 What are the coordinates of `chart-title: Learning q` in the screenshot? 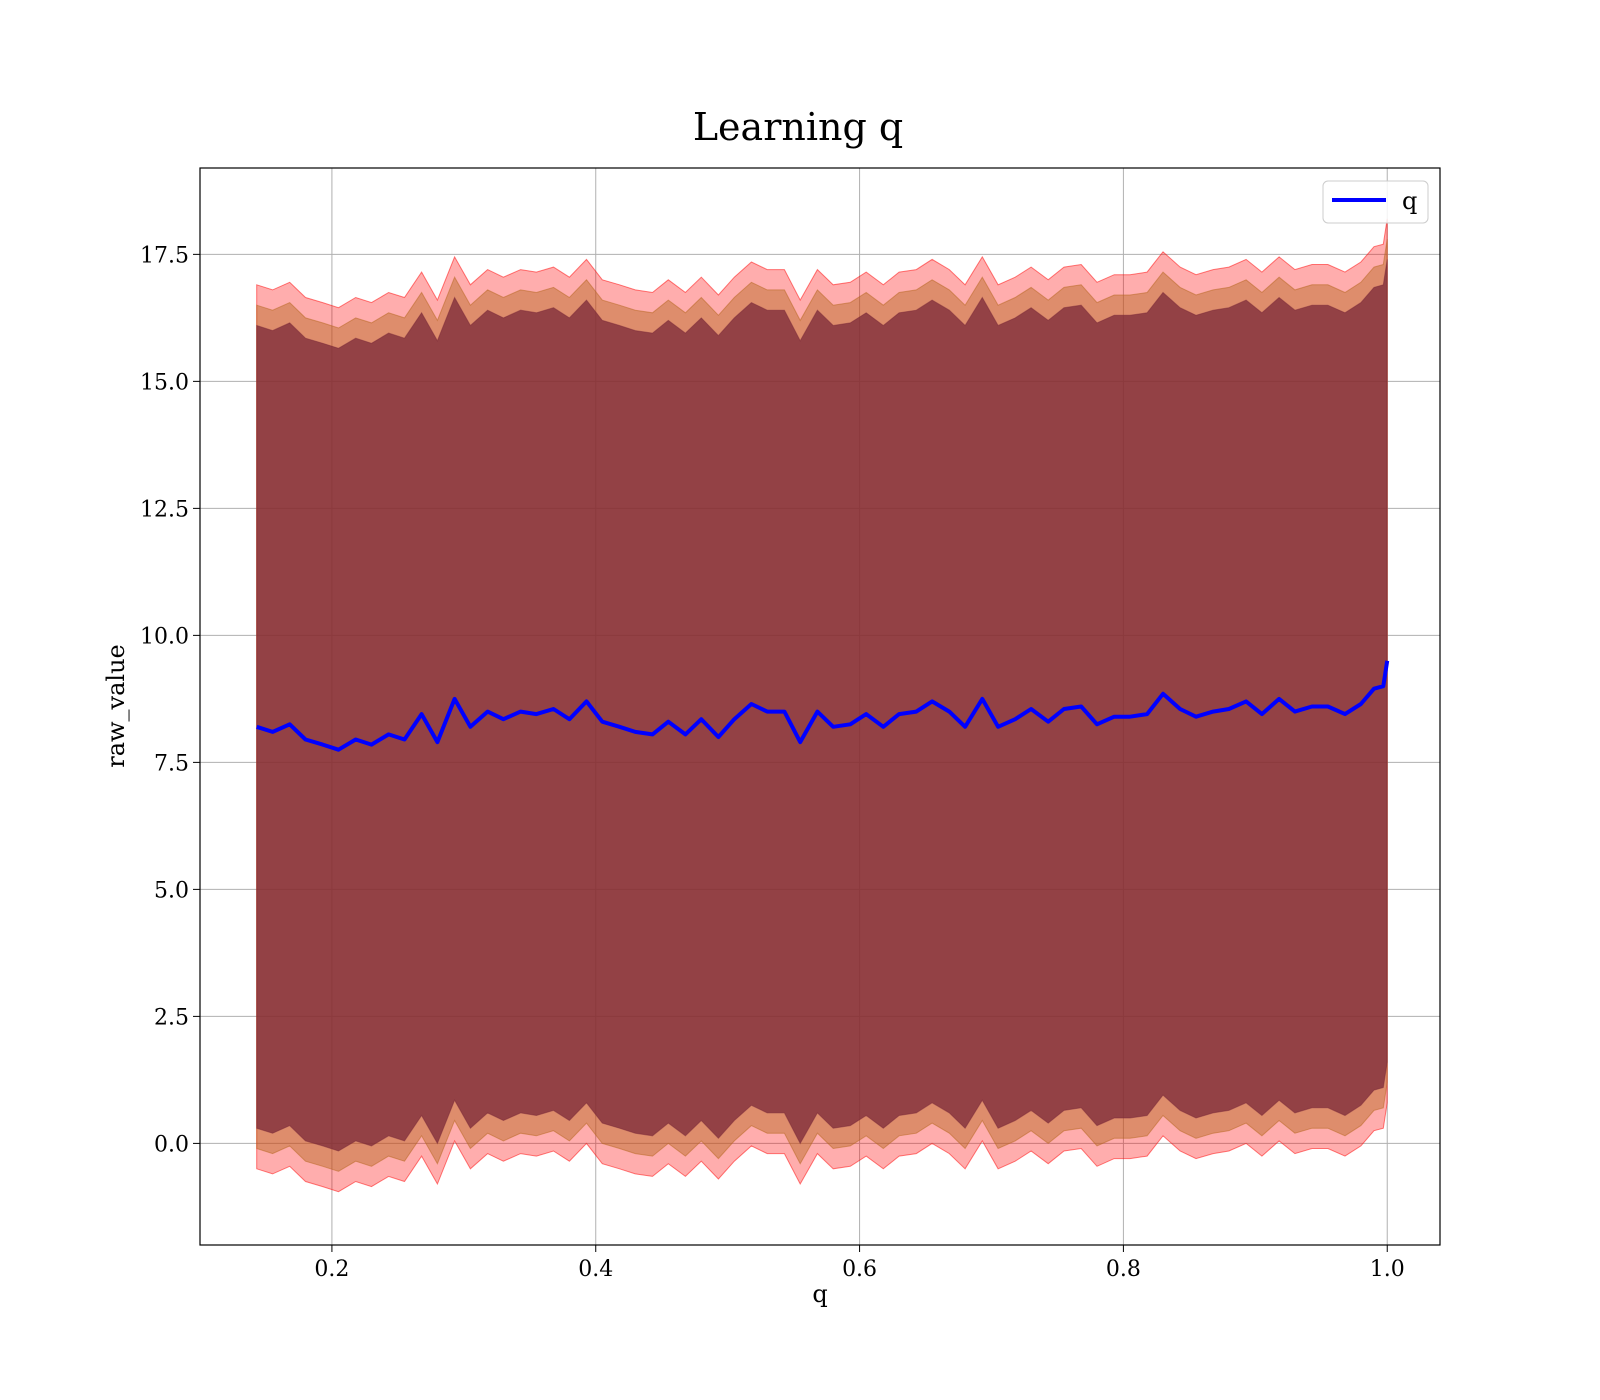 It's located at (798, 127).